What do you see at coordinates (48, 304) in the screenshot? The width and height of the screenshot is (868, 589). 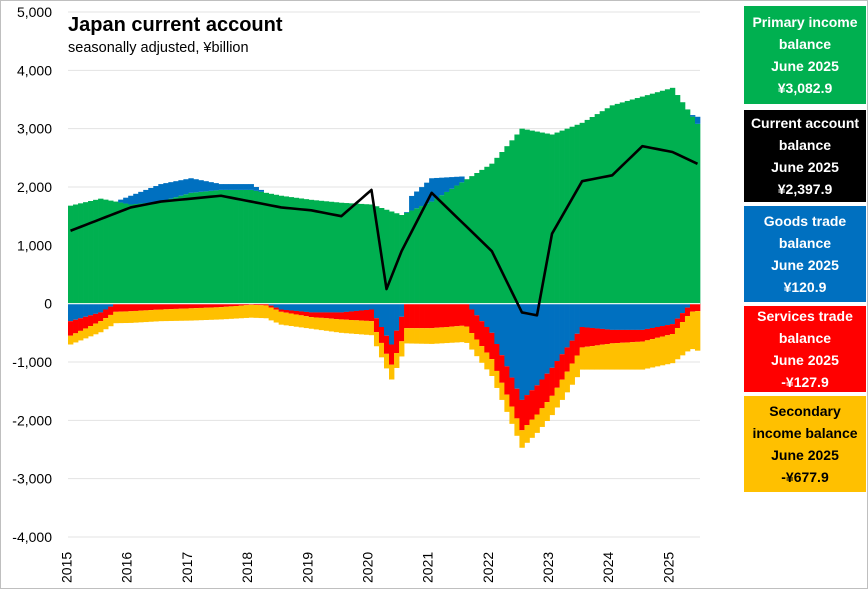 I see `y-tick-label: 0` at bounding box center [48, 304].